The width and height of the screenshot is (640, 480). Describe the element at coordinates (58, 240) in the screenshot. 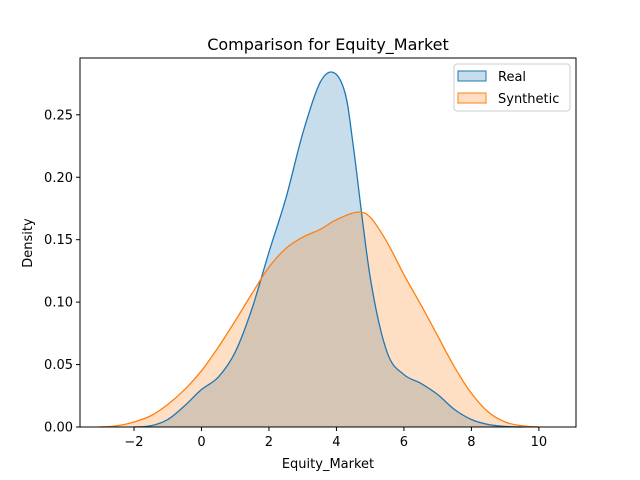

I see `y-tick-label: 0.15` at that location.